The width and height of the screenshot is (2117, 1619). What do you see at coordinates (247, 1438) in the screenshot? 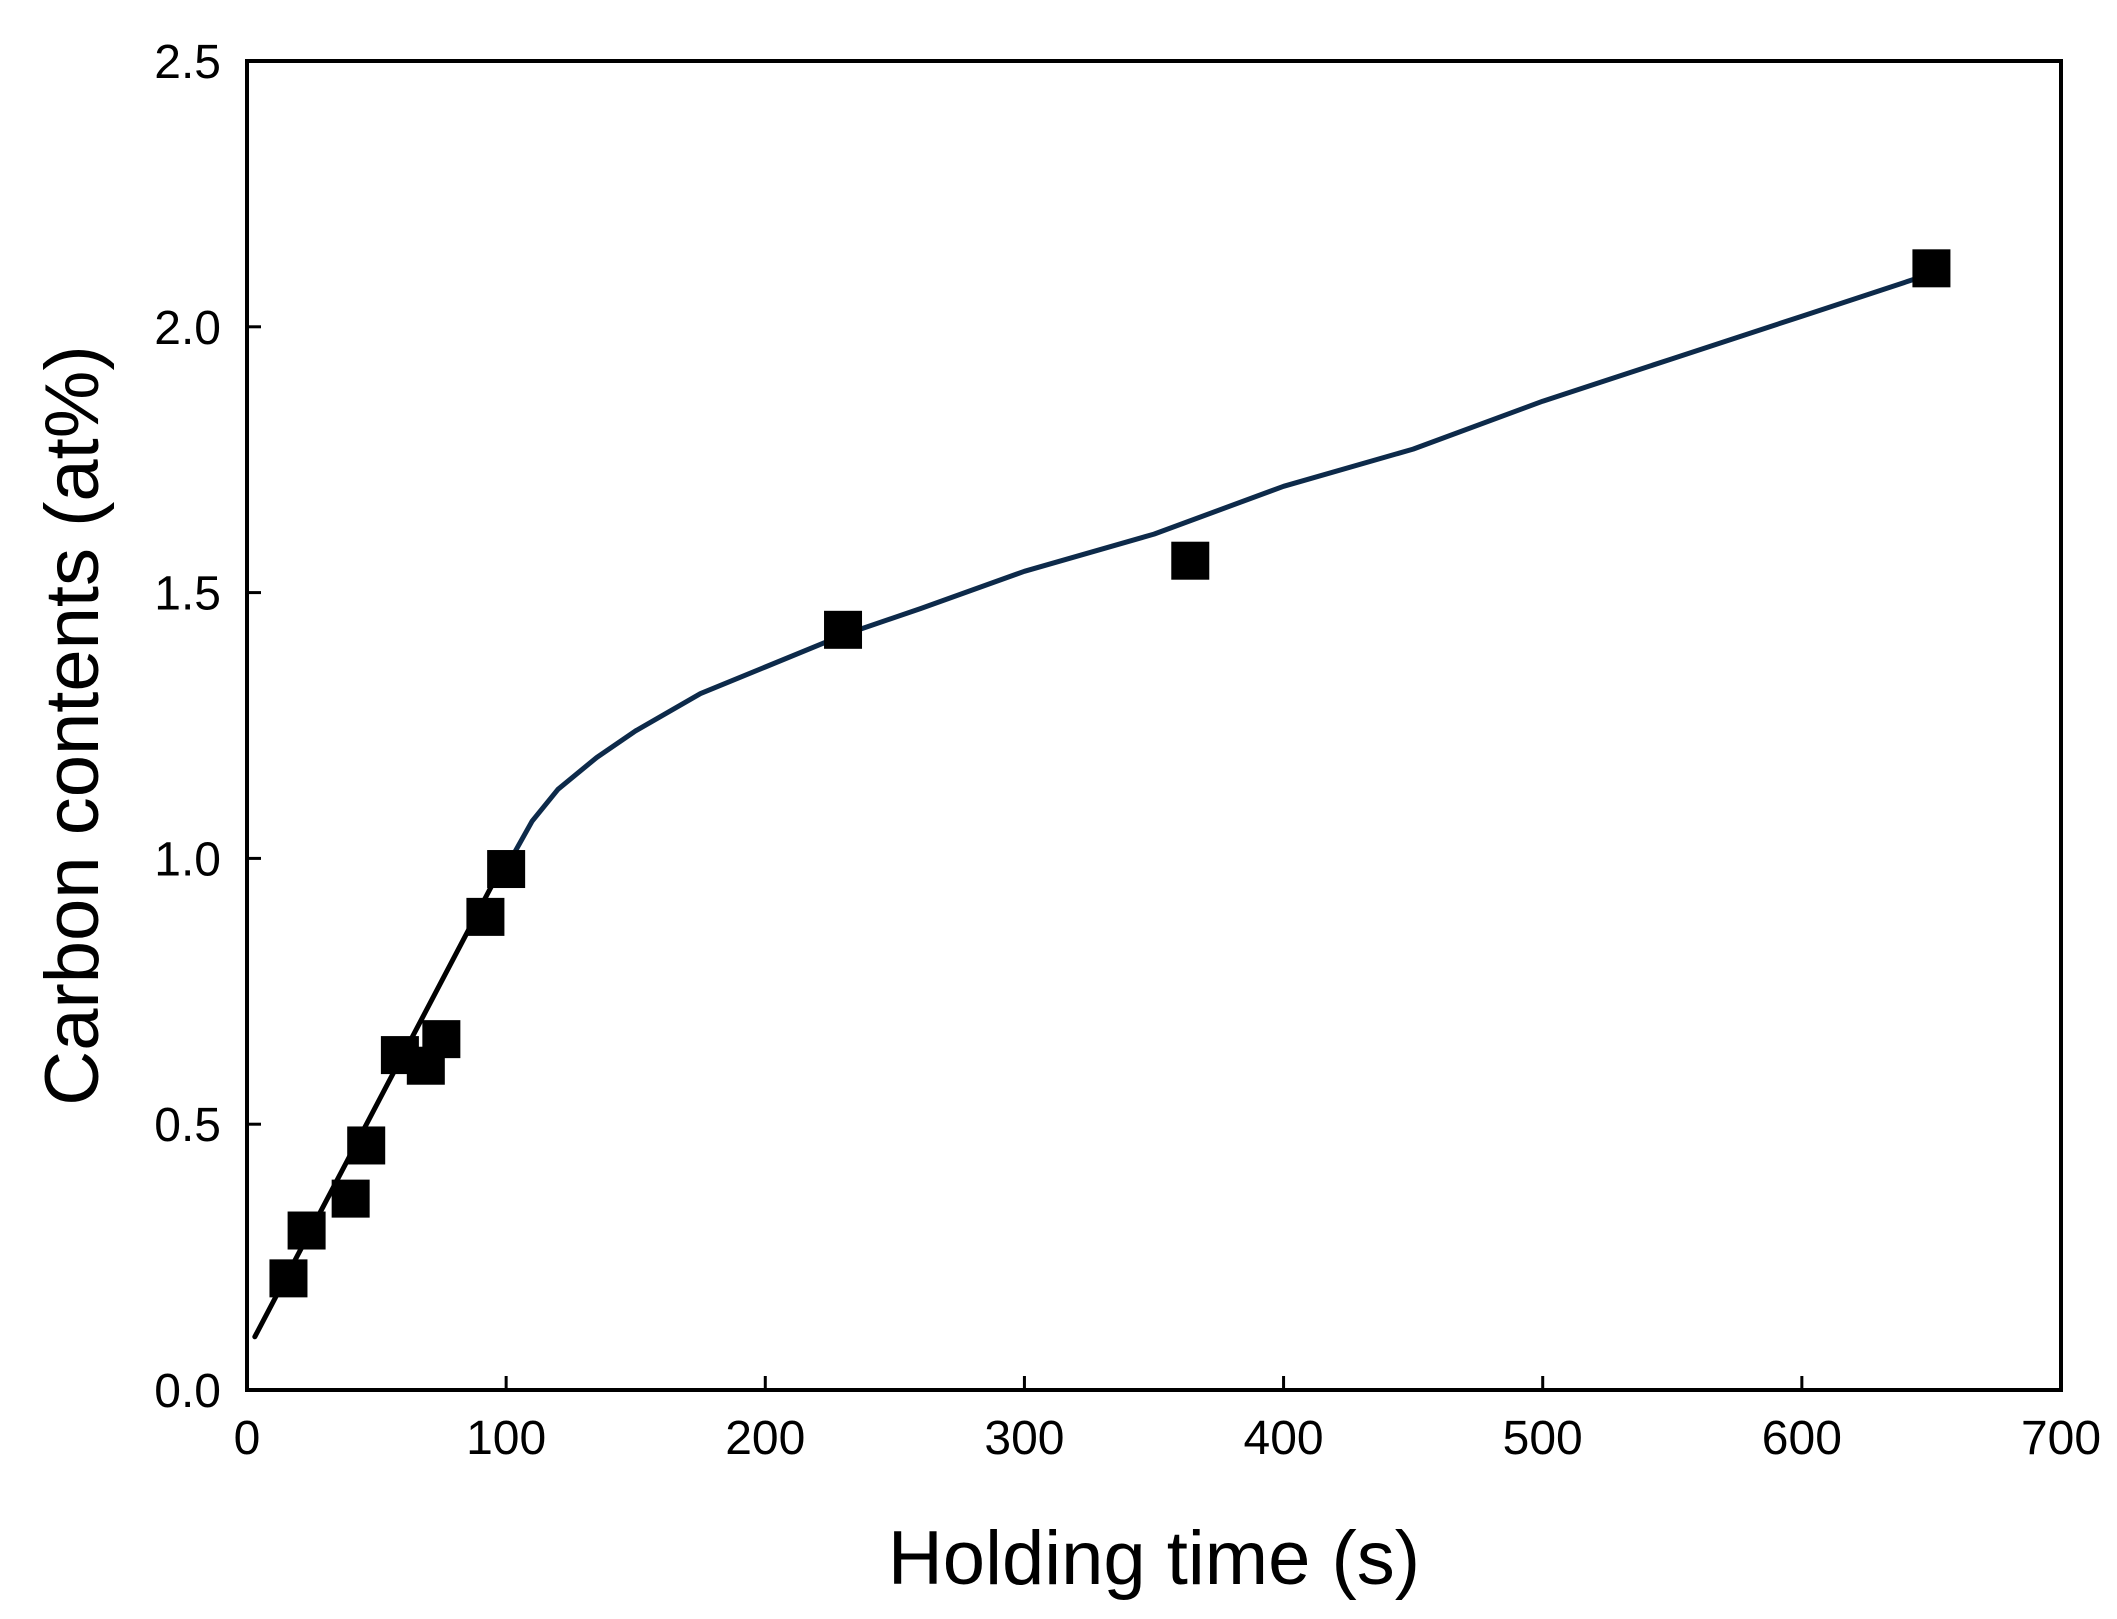
I see `x-tick-label: 0` at bounding box center [247, 1438].